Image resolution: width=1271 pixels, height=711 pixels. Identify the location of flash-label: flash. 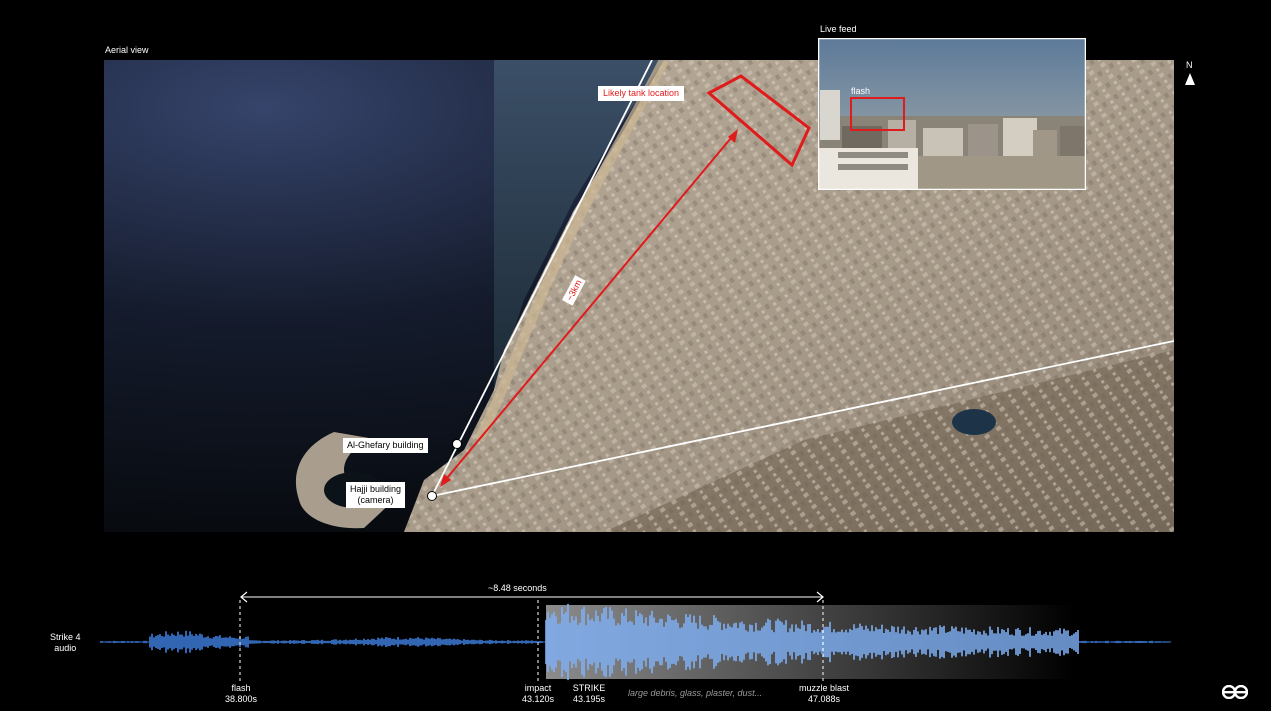
(861, 91).